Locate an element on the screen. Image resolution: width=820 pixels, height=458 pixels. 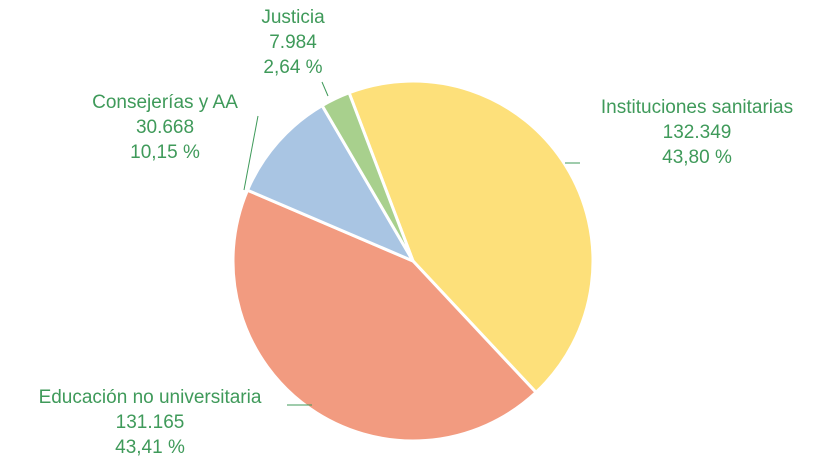
data-label: Educación no universitaria is located at coordinates (150, 397).